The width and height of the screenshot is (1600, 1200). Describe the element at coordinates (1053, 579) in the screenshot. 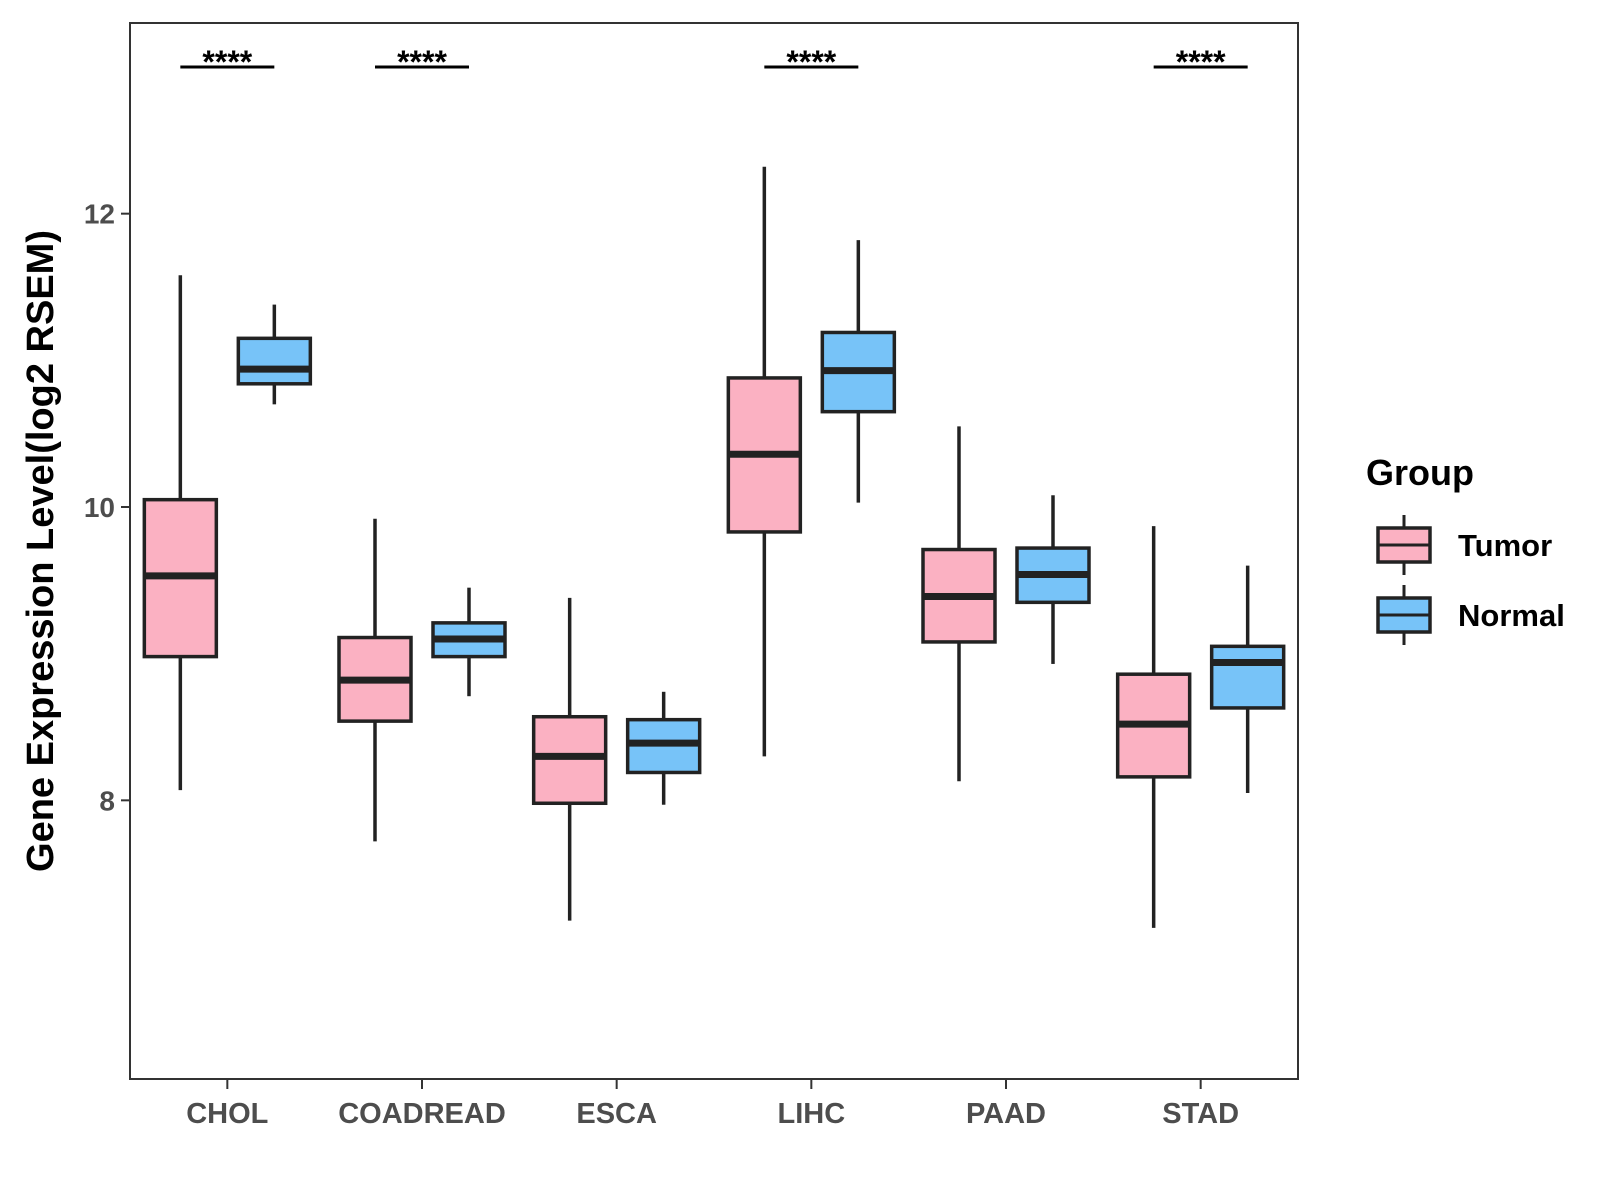

I see `box-normal-paad` at that location.